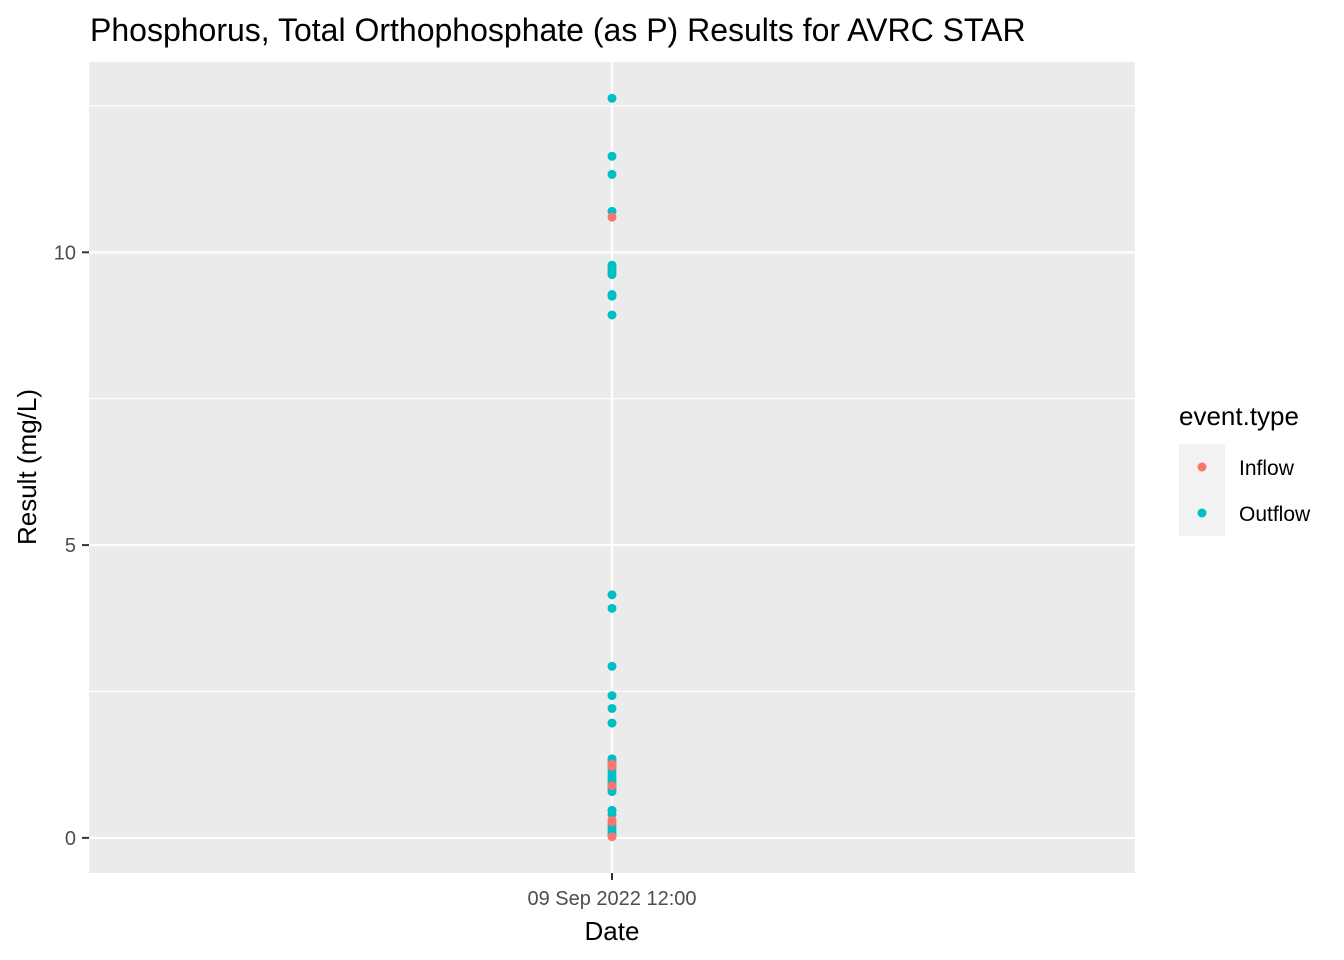  Describe the element at coordinates (1239, 416) in the screenshot. I see `legend-title: event.type` at that location.